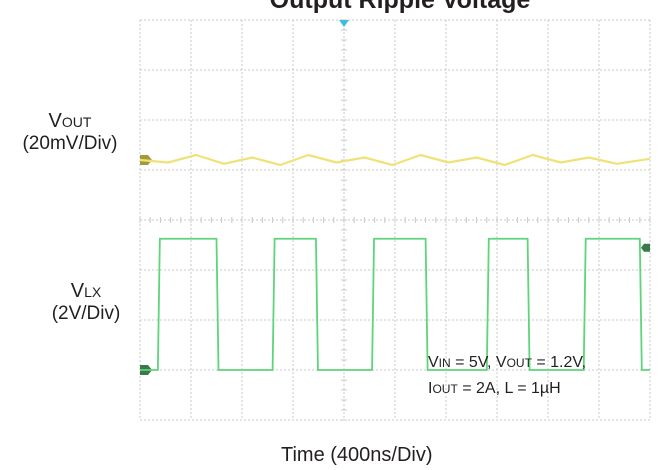 The image size is (661, 470). I want to click on cond-iout-symbol: I, so click(430, 388).